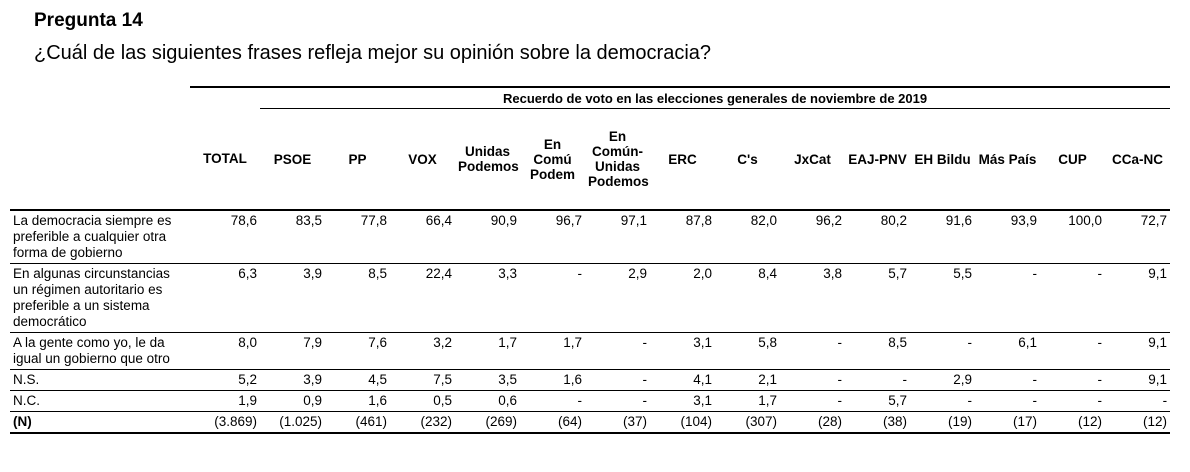 The image size is (1190, 472). I want to click on cell: (232), so click(422, 422).